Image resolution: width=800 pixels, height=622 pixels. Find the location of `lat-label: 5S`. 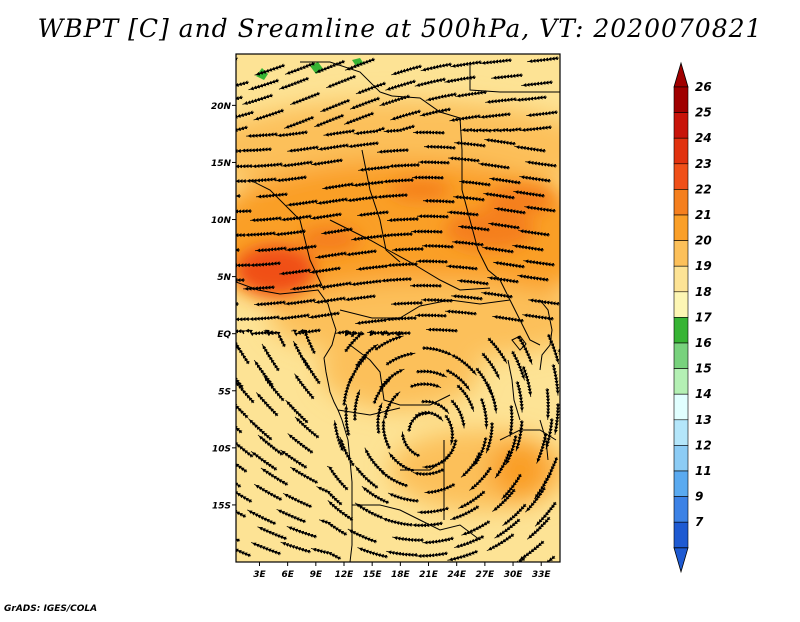

lat-label: 5S is located at coordinates (224, 392).